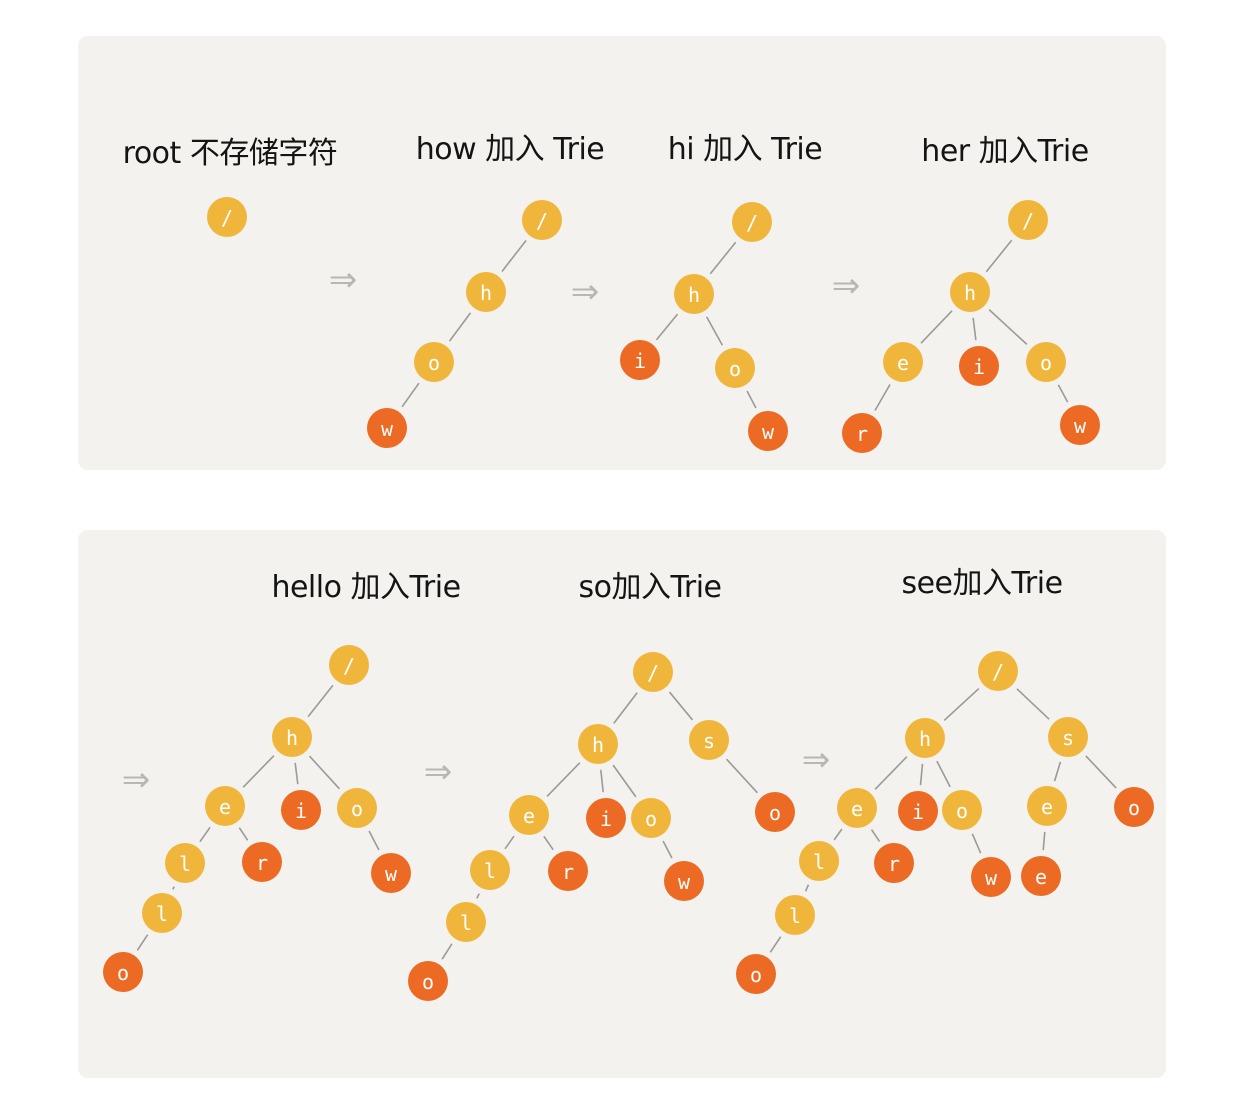 The width and height of the screenshot is (1248, 1110). What do you see at coordinates (704, 326) in the screenshot?
I see `trie-tree: / h i o w` at bounding box center [704, 326].